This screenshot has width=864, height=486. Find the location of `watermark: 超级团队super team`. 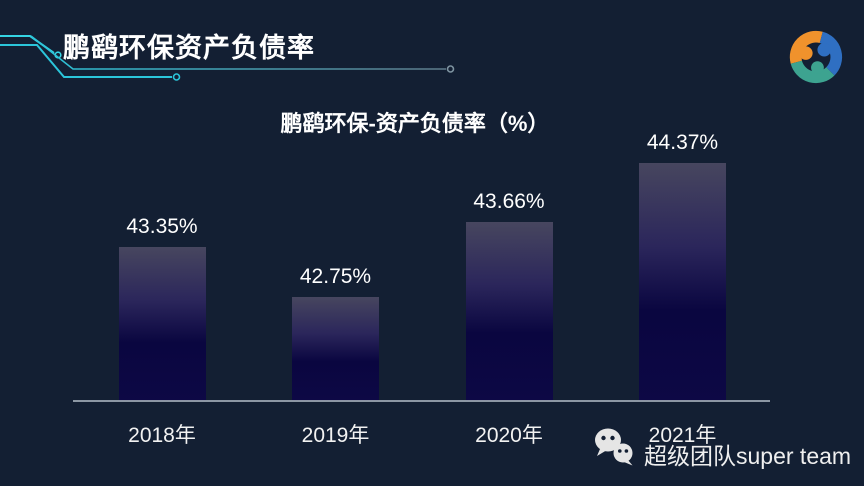

watermark: 超级团队super team is located at coordinates (724, 451).